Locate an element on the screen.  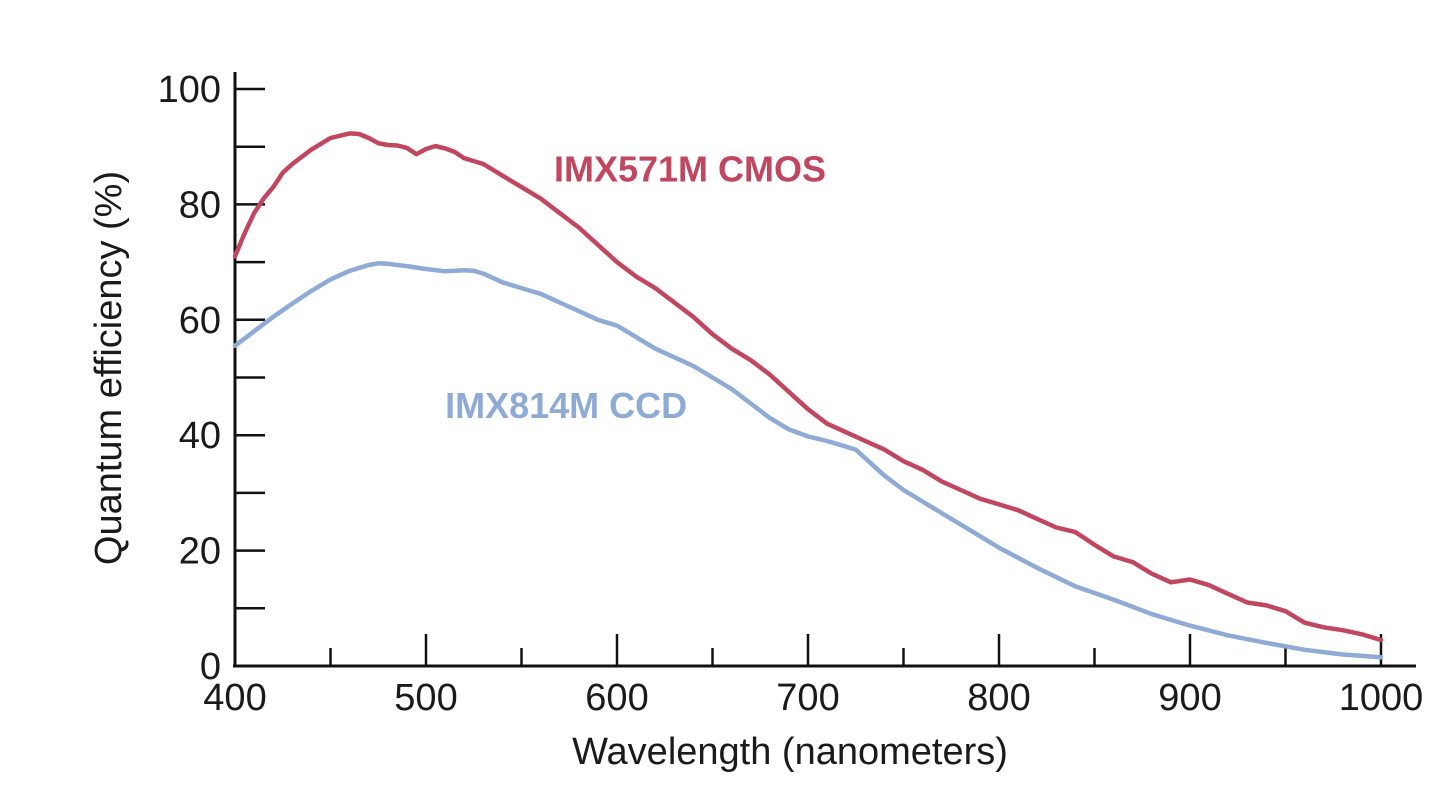
y-tick-label: 0 is located at coordinates (210, 667).